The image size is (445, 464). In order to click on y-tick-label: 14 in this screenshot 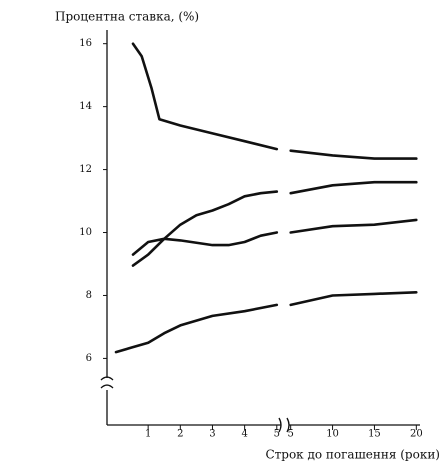, I will do `click(85, 106)`.